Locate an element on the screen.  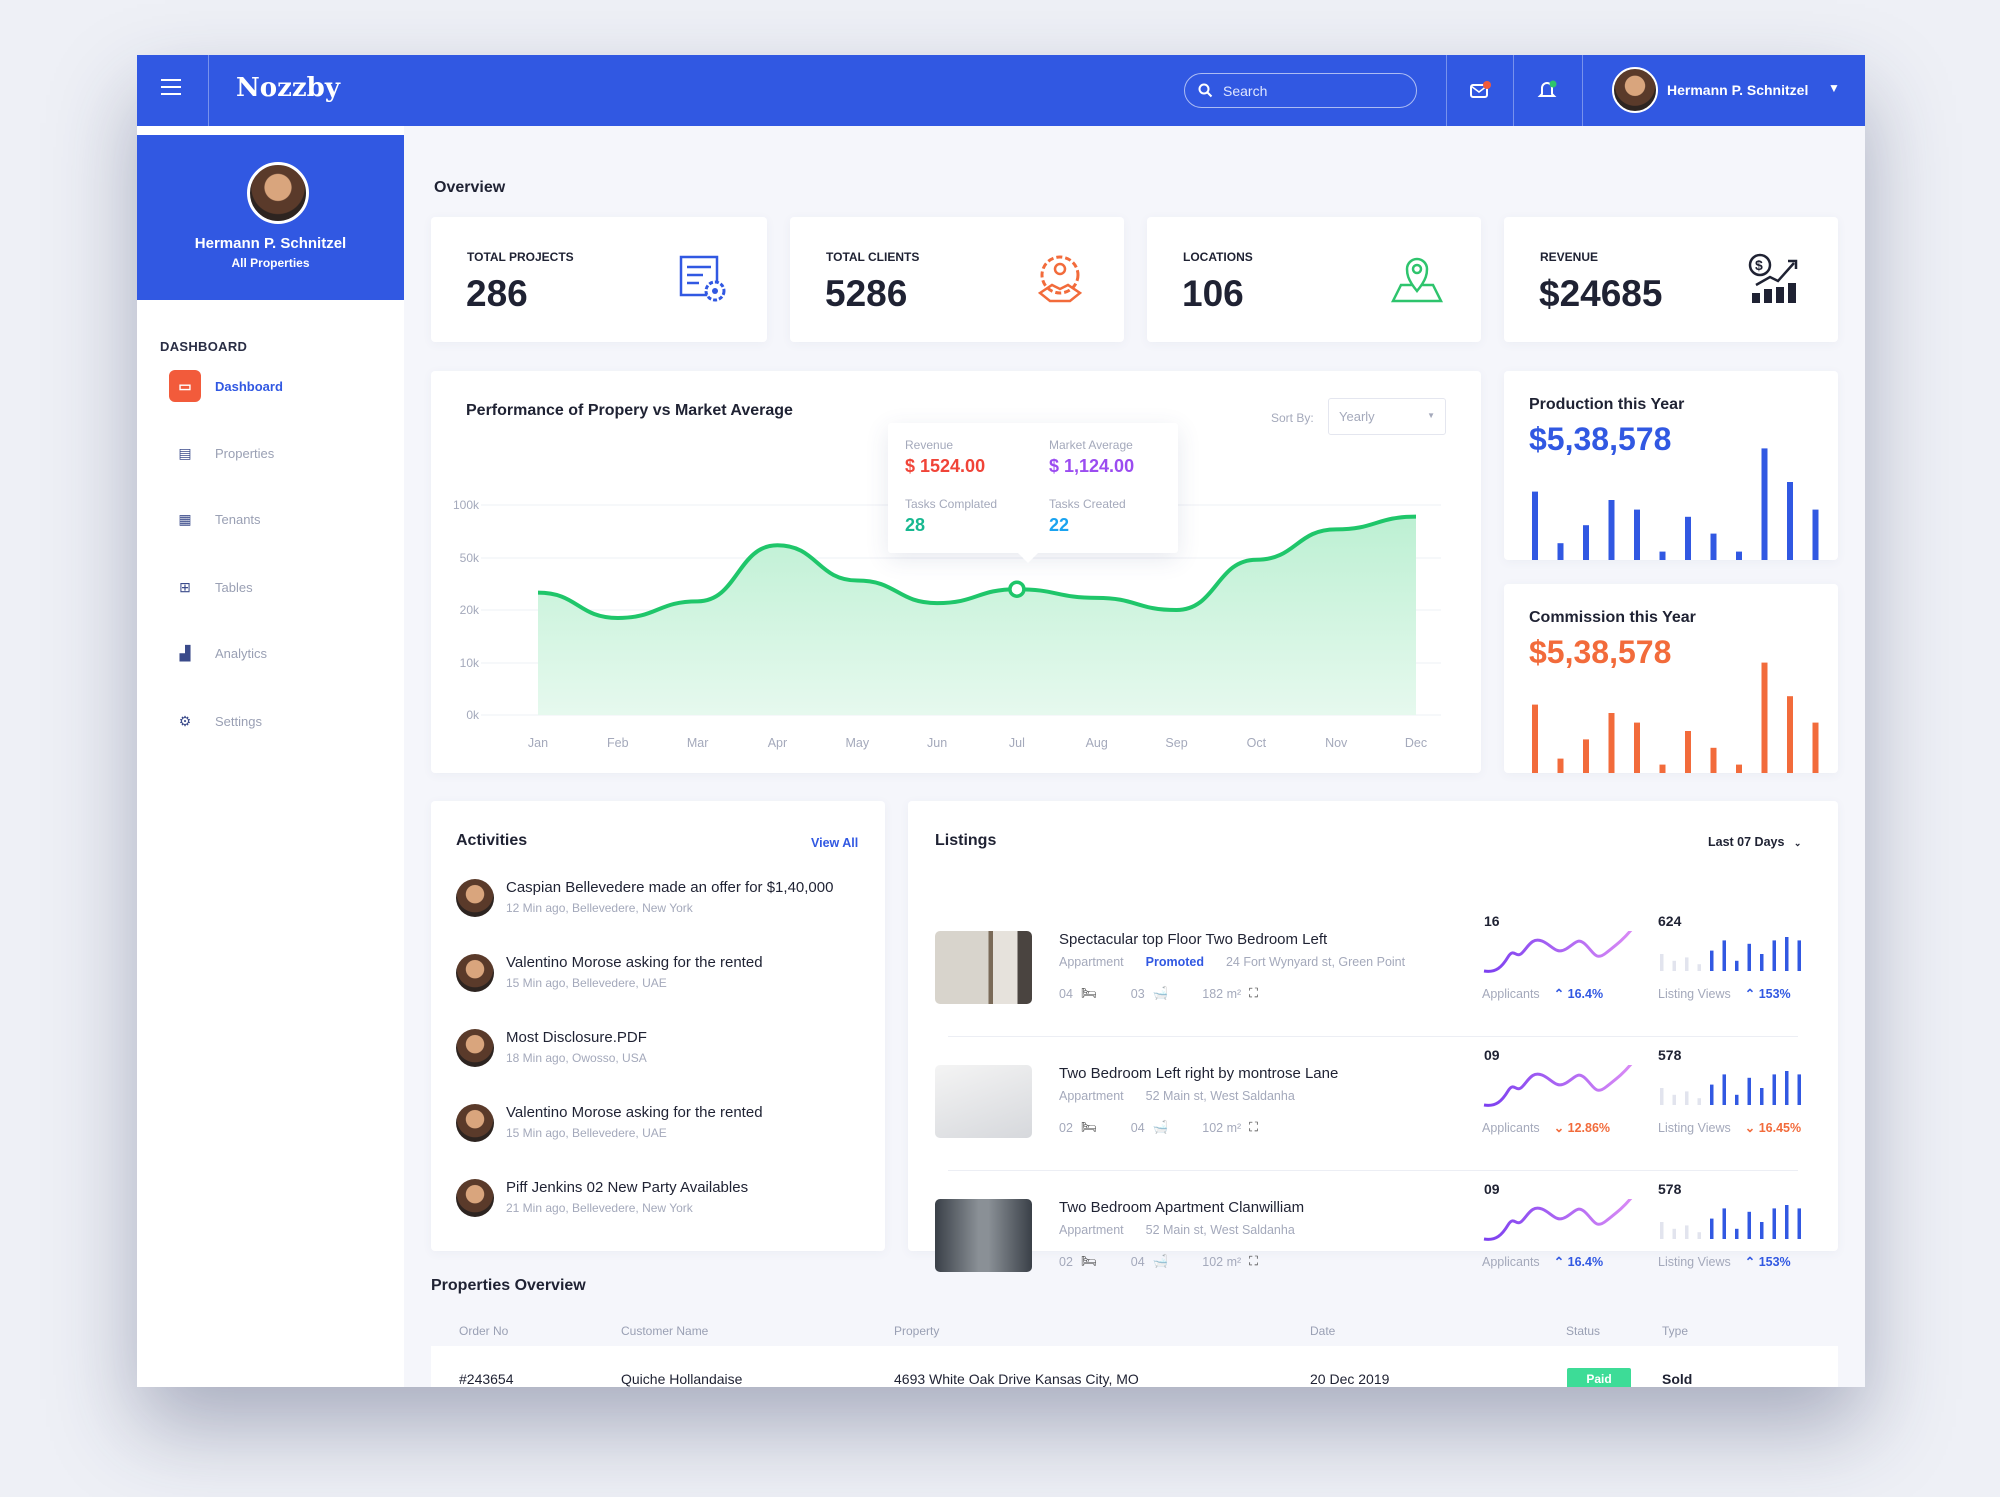
sidebar-item-label: Dashboard is located at coordinates (249, 386).